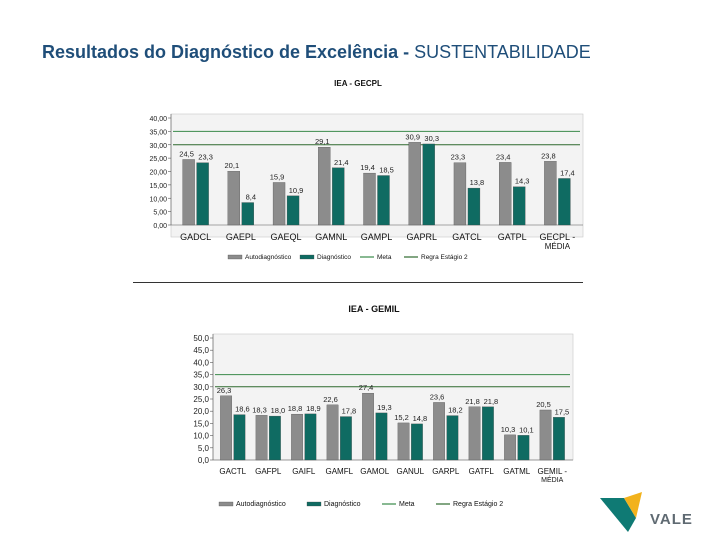 This screenshot has width=720, height=540. I want to click on data-label: 14,8, so click(420, 418).